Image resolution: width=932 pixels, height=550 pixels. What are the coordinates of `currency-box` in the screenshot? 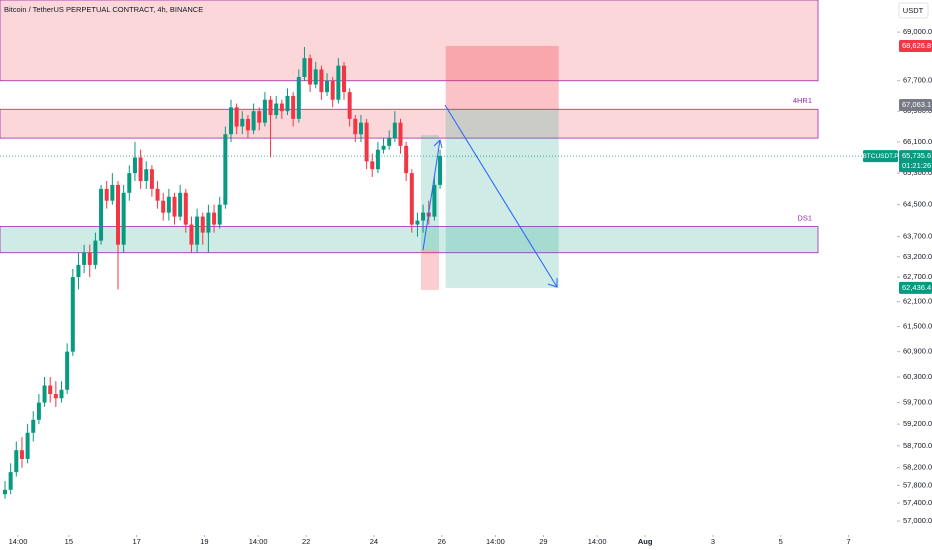 It's located at (913, 10).